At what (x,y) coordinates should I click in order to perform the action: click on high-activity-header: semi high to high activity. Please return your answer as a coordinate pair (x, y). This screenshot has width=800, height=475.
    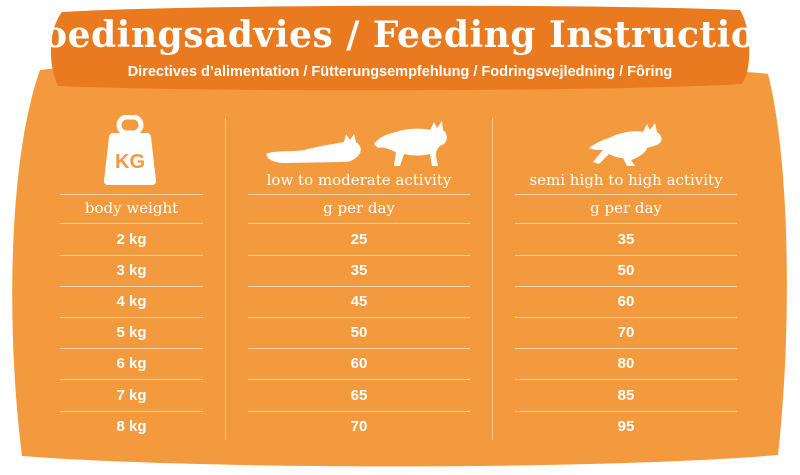
    Looking at the image, I should click on (626, 180).